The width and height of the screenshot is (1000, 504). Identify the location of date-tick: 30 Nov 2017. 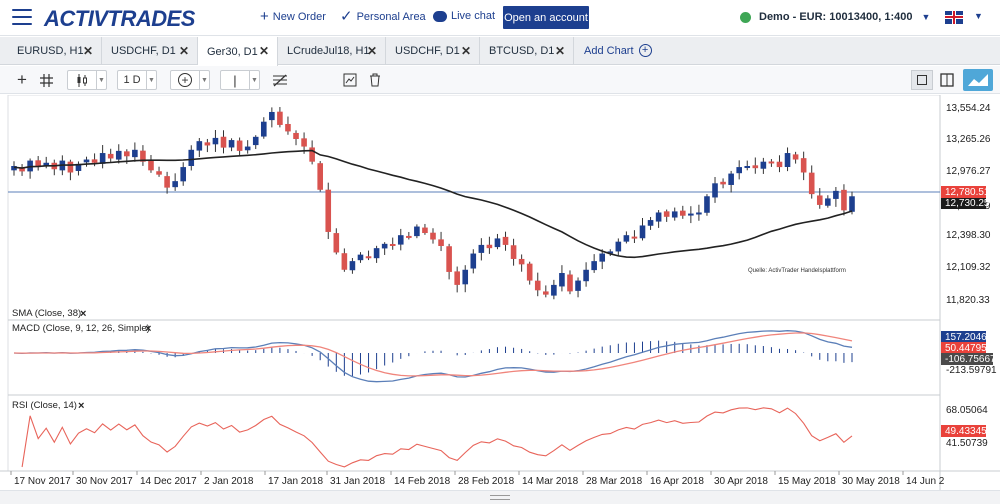
(104, 481).